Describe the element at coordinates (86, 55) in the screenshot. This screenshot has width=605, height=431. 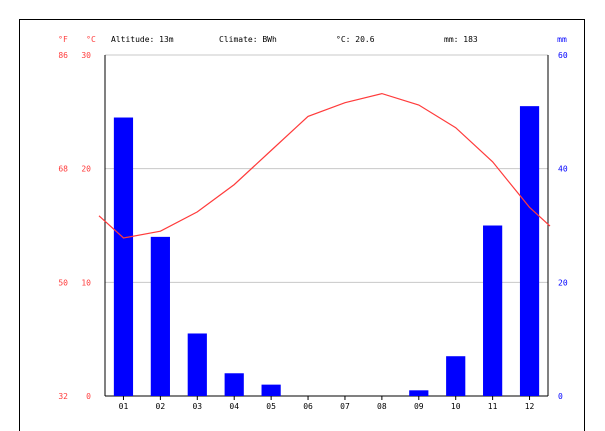
I see `celsius-tick-label: 30` at that location.